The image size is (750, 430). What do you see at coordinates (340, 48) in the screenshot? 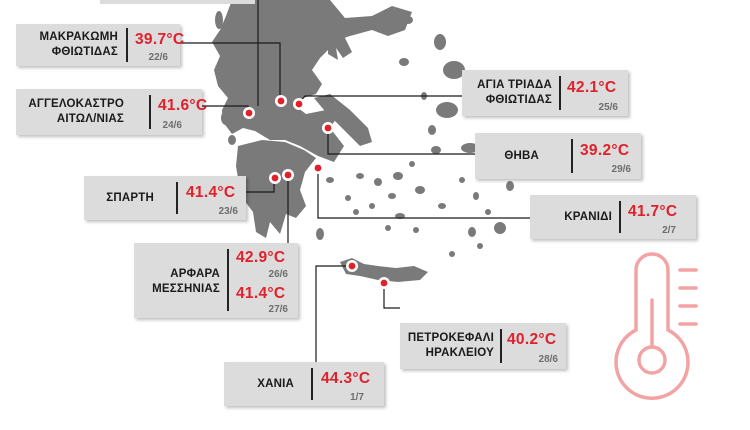
I see `chalkidiki` at bounding box center [340, 48].